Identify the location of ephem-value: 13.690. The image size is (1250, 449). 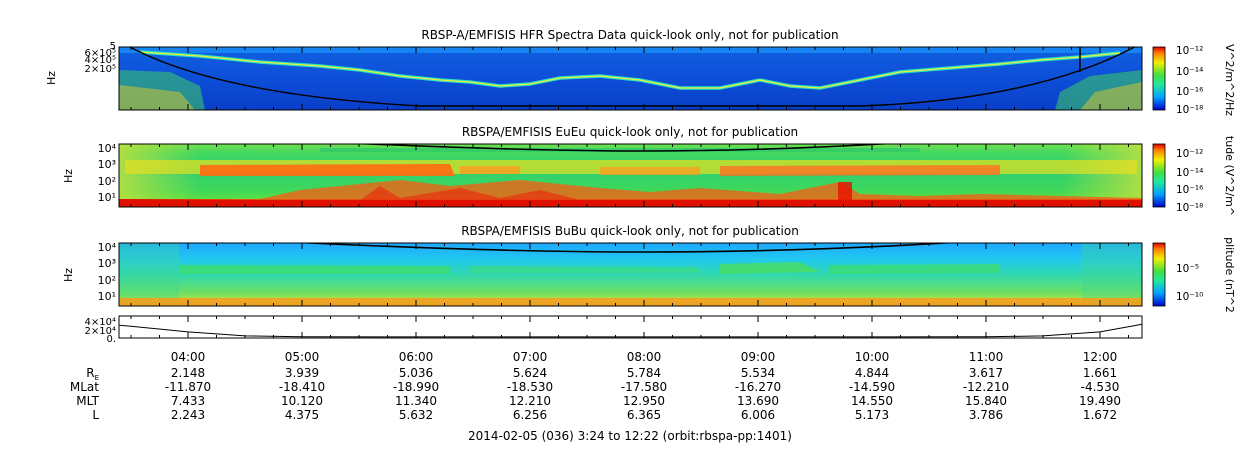
(758, 401).